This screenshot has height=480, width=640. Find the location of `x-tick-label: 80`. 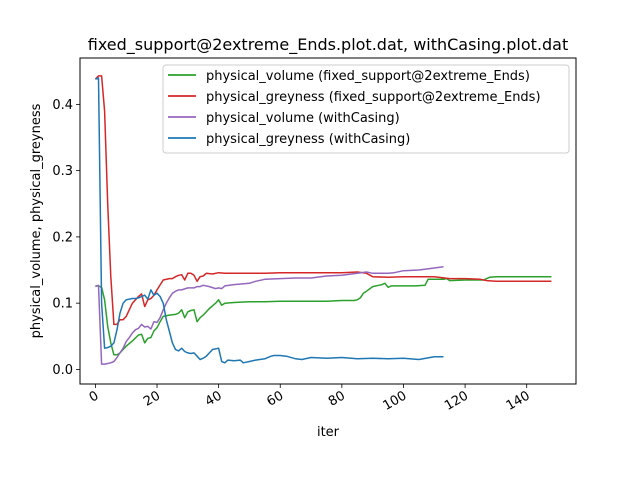

x-tick-label: 80 is located at coordinates (337, 398).